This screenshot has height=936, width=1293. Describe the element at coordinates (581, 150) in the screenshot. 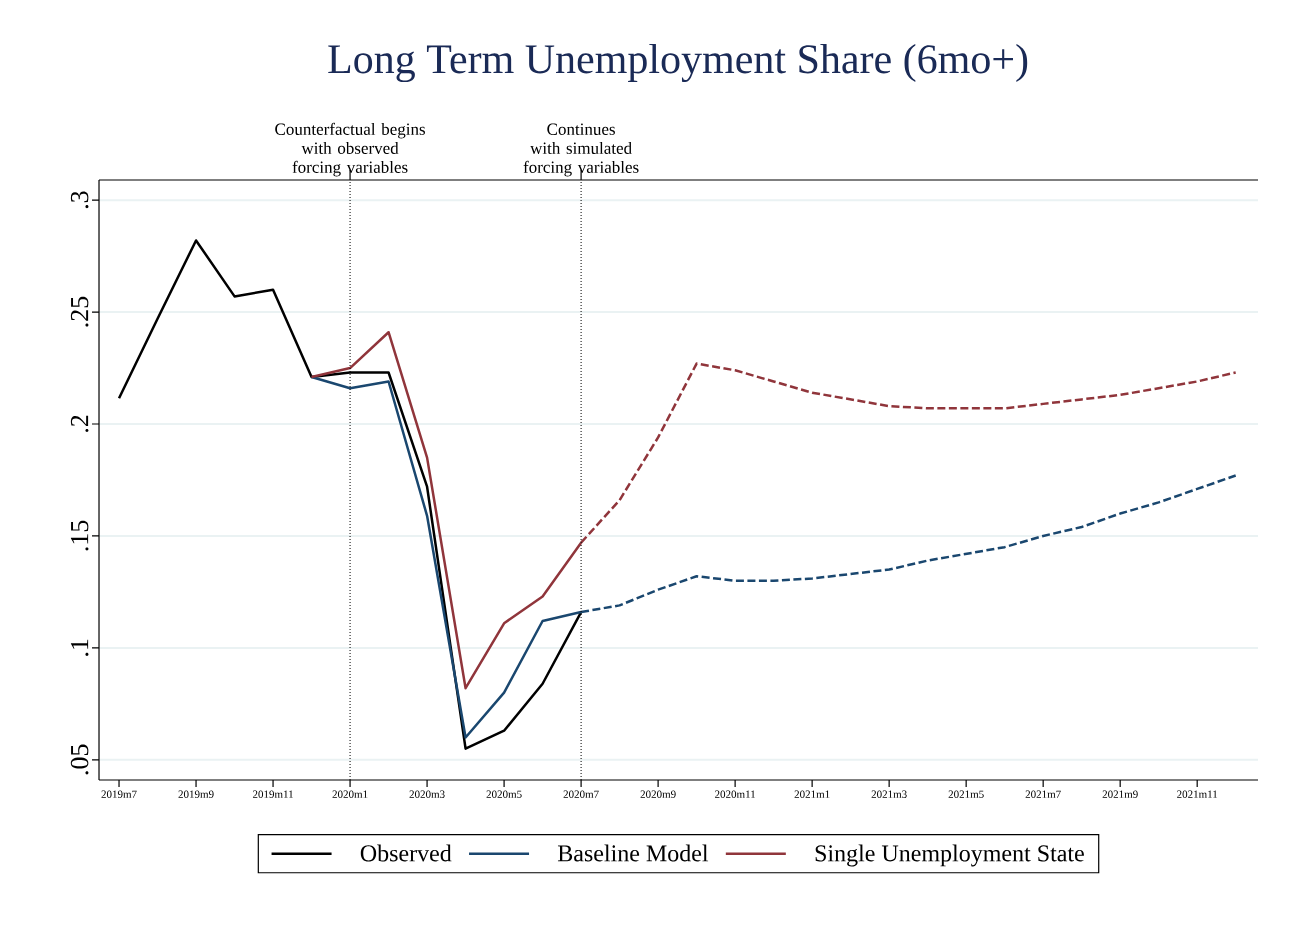

I see `ref-line-label: Continues with simulated forcing variables` at that location.